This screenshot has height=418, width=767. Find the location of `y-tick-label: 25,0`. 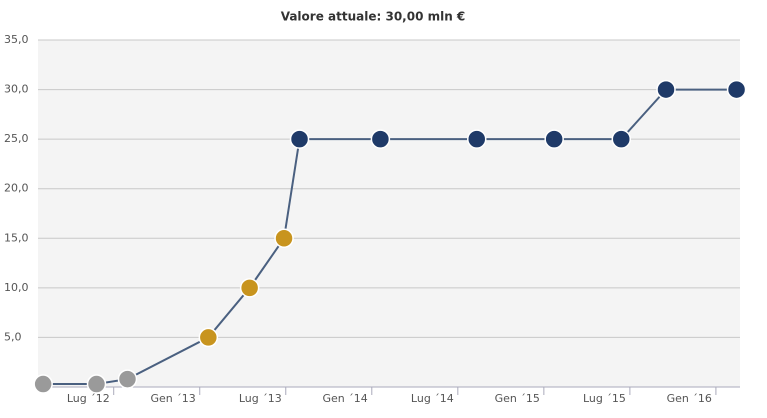

y-tick-label: 25,0 is located at coordinates (16, 138).